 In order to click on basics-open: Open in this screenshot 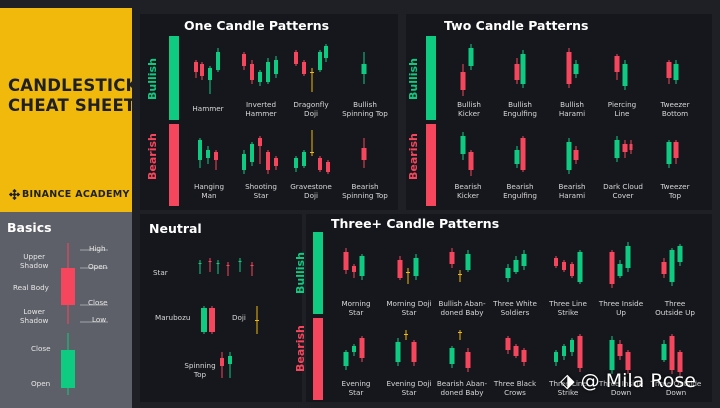, I will do `click(98, 266)`.